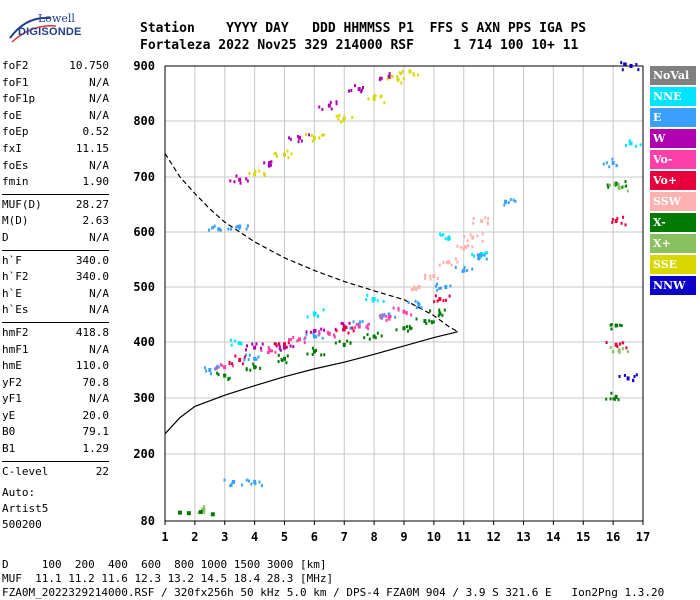 The image size is (700, 600). What do you see at coordinates (15, 221) in the screenshot?
I see `parameter-label: M(D)` at bounding box center [15, 221].